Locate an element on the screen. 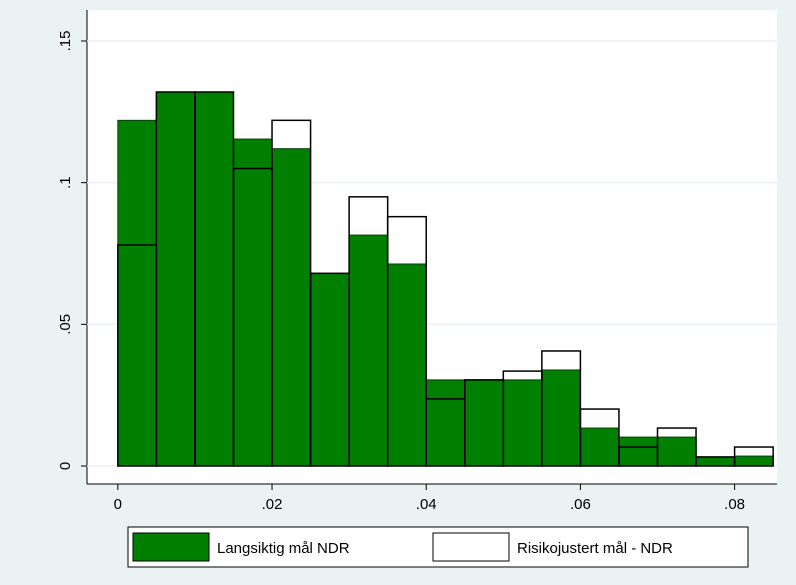 The image size is (796, 585). legend-label: Risikojustert mål - NDR is located at coordinates (595, 548).